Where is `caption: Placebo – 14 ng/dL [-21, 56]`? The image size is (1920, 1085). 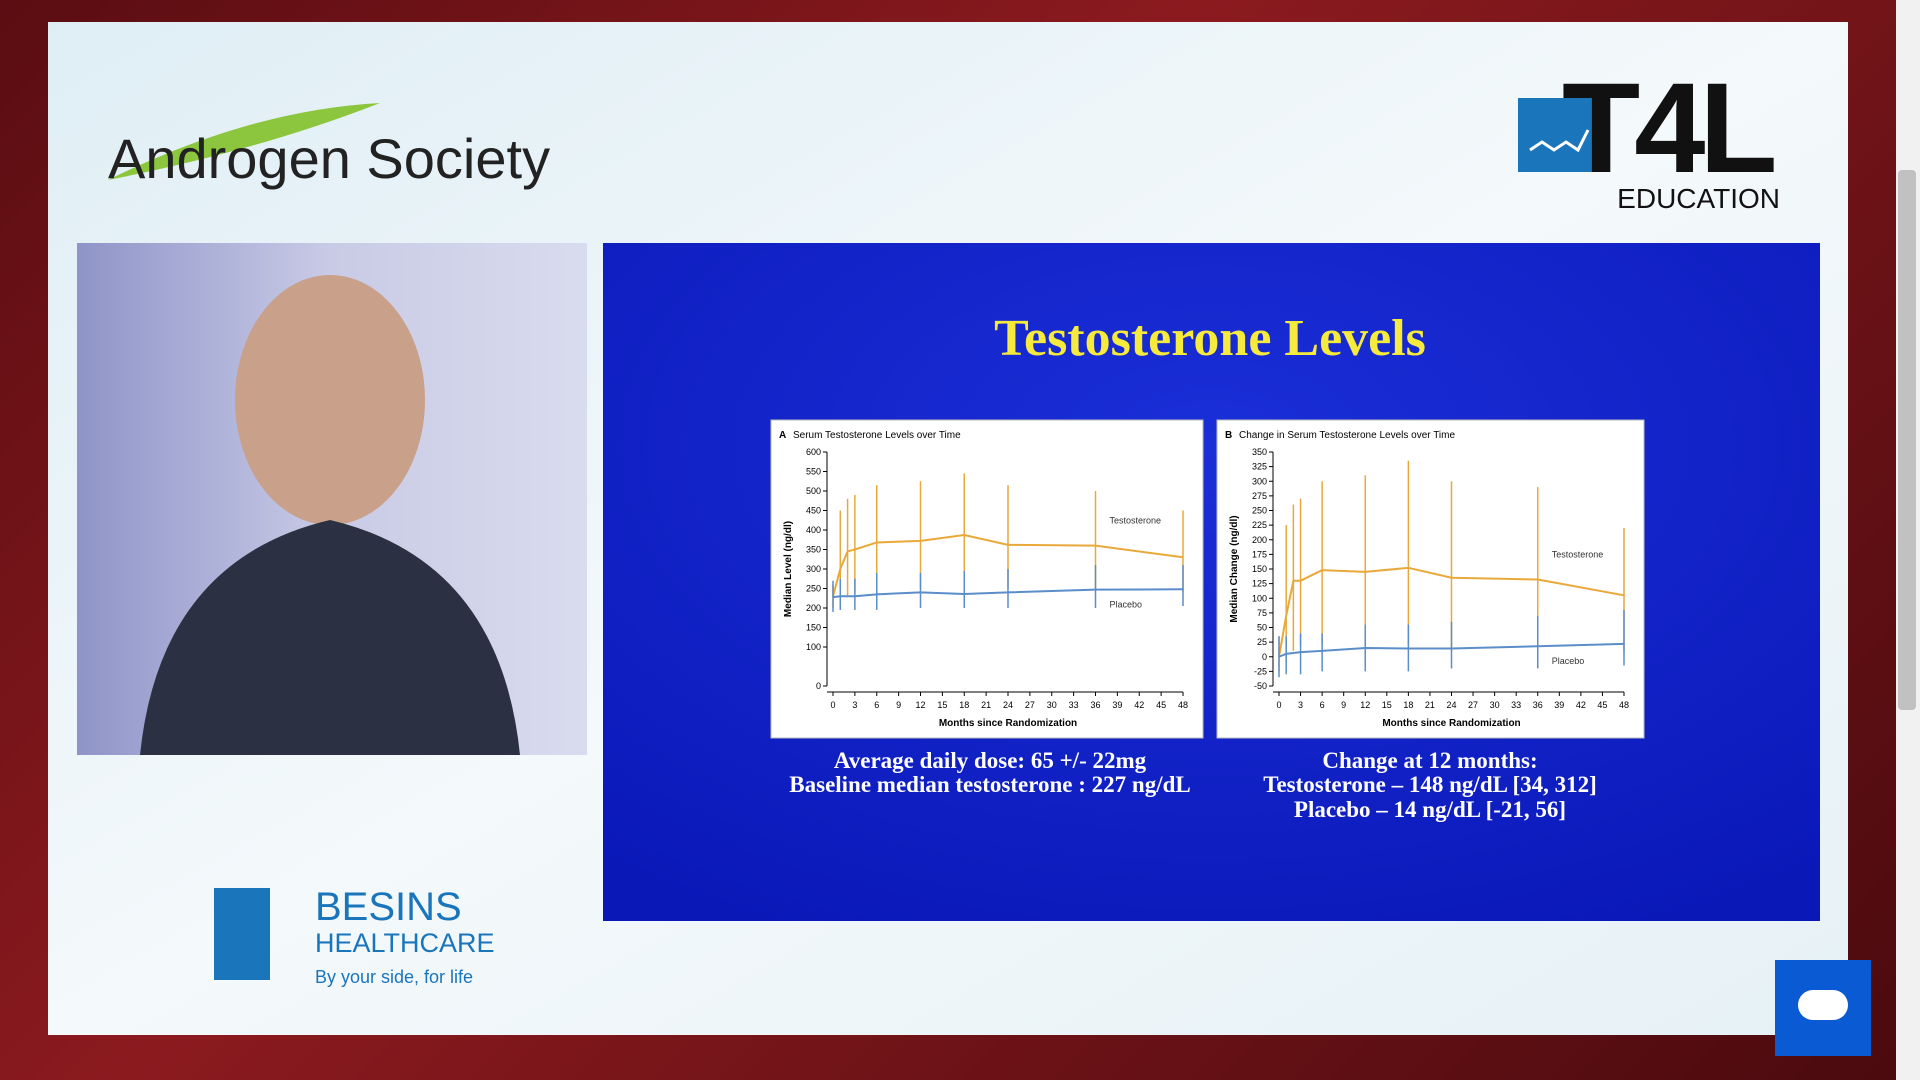
caption: Placebo – 14 ng/dL [-21, 56] is located at coordinates (1430, 809).